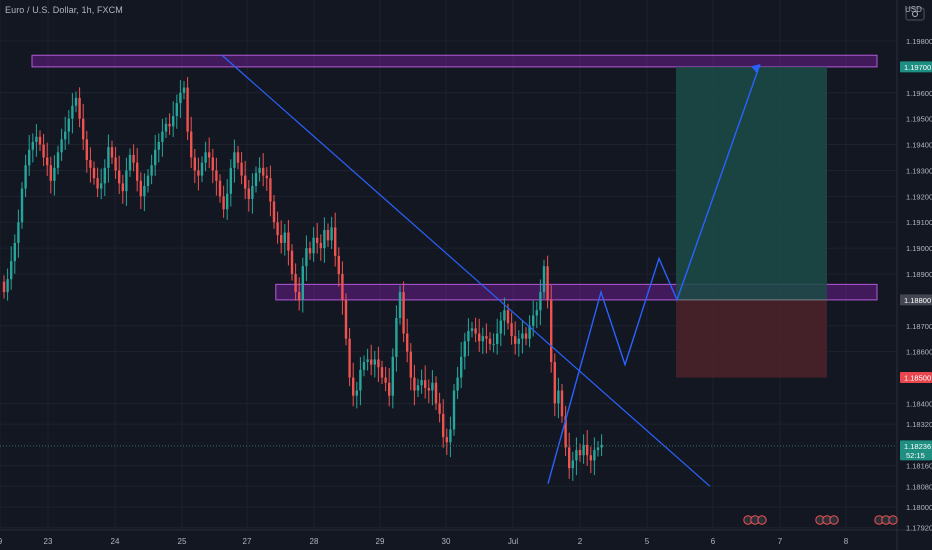 The width and height of the screenshot is (932, 550). Describe the element at coordinates (454, 61) in the screenshot. I see `resistance-zone` at that location.